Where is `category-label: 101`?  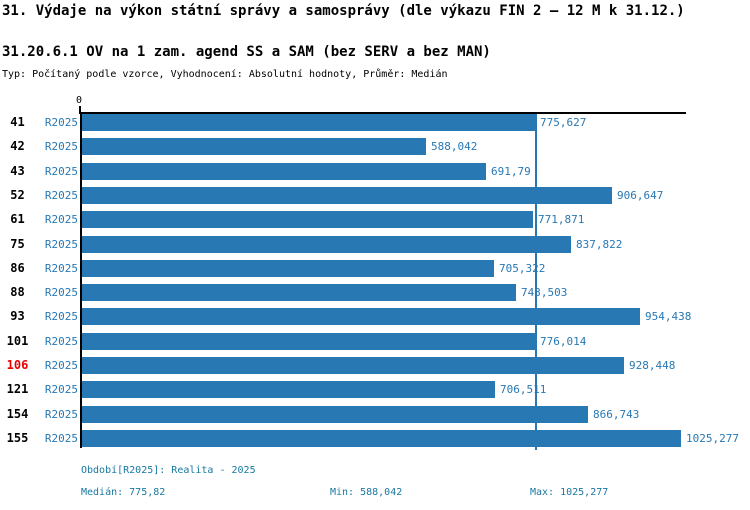
category-label: 101 is located at coordinates (17, 341).